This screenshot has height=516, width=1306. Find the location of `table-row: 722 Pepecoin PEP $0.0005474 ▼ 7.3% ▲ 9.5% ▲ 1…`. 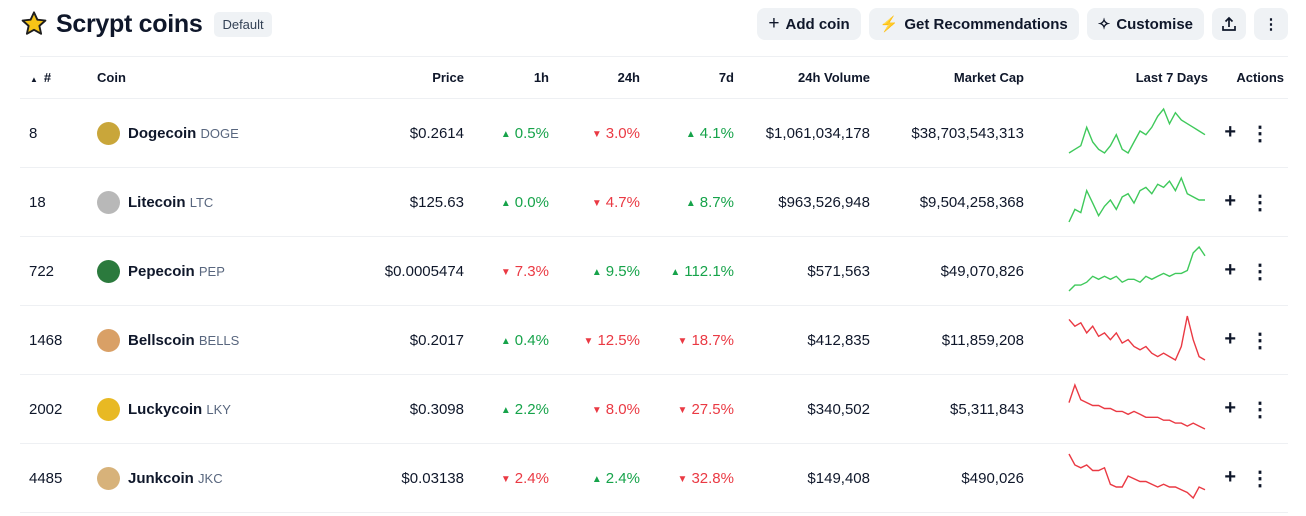

table-row: 722 Pepecoin PEP $0.0005474 ▼ 7.3% ▲ 9.5% ▲ 1… is located at coordinates (654, 271).